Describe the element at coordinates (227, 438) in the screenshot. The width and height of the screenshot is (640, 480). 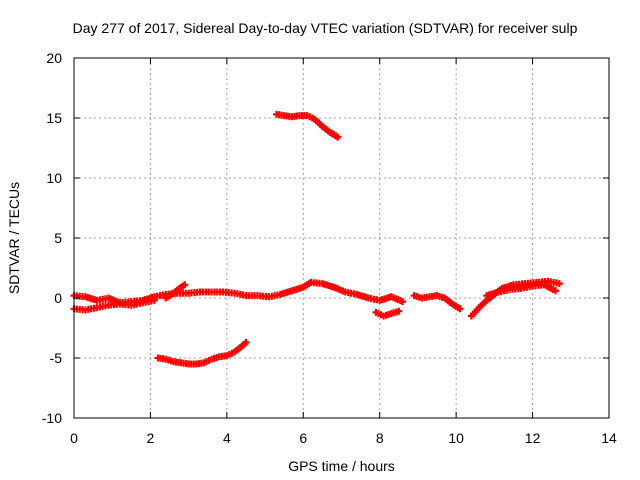
I see `x-tick-label: 4` at that location.